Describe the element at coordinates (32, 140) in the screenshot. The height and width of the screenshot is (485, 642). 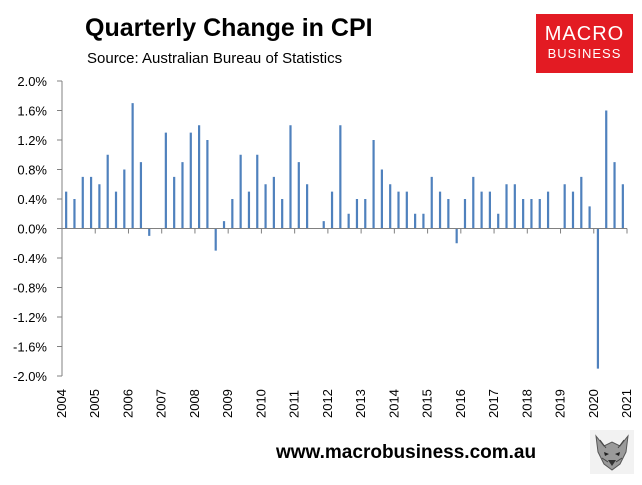
I see `y-tick-label: 1.2%` at that location.